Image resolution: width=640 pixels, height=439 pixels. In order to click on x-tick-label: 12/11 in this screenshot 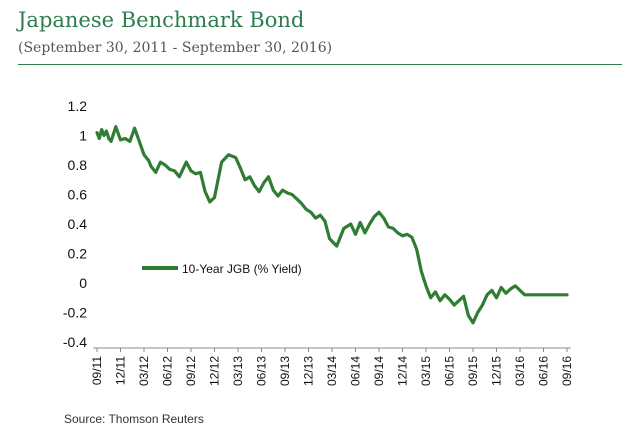, I will do `click(121, 370)`.